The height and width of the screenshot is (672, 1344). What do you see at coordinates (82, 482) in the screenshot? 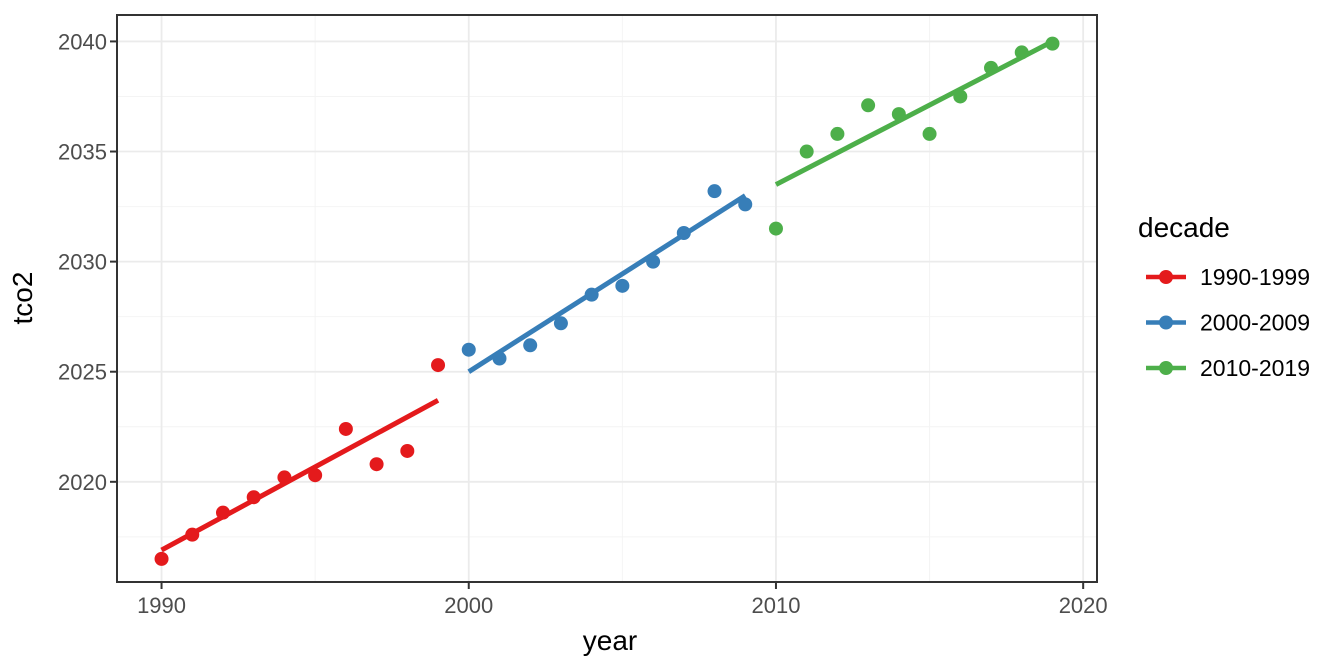
I see `y-tick-label: 2020` at bounding box center [82, 482].